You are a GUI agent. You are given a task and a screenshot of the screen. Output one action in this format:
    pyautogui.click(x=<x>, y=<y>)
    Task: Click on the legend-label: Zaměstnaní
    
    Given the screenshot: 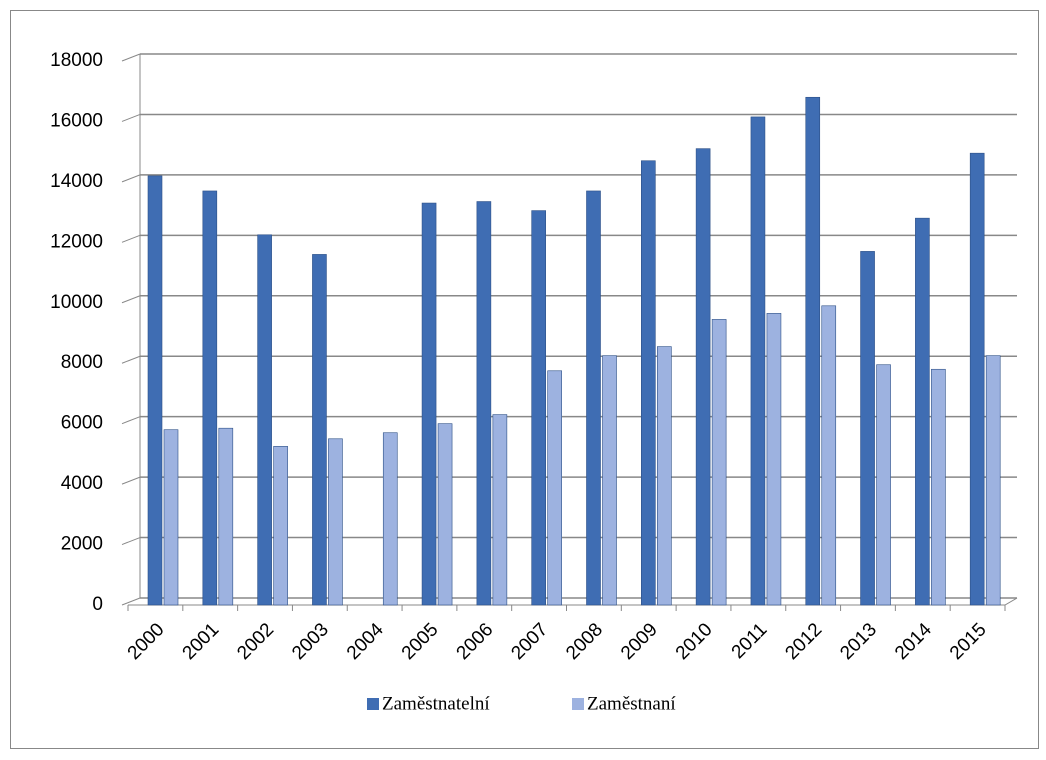 What is the action you would take?
    pyautogui.click(x=631, y=703)
    